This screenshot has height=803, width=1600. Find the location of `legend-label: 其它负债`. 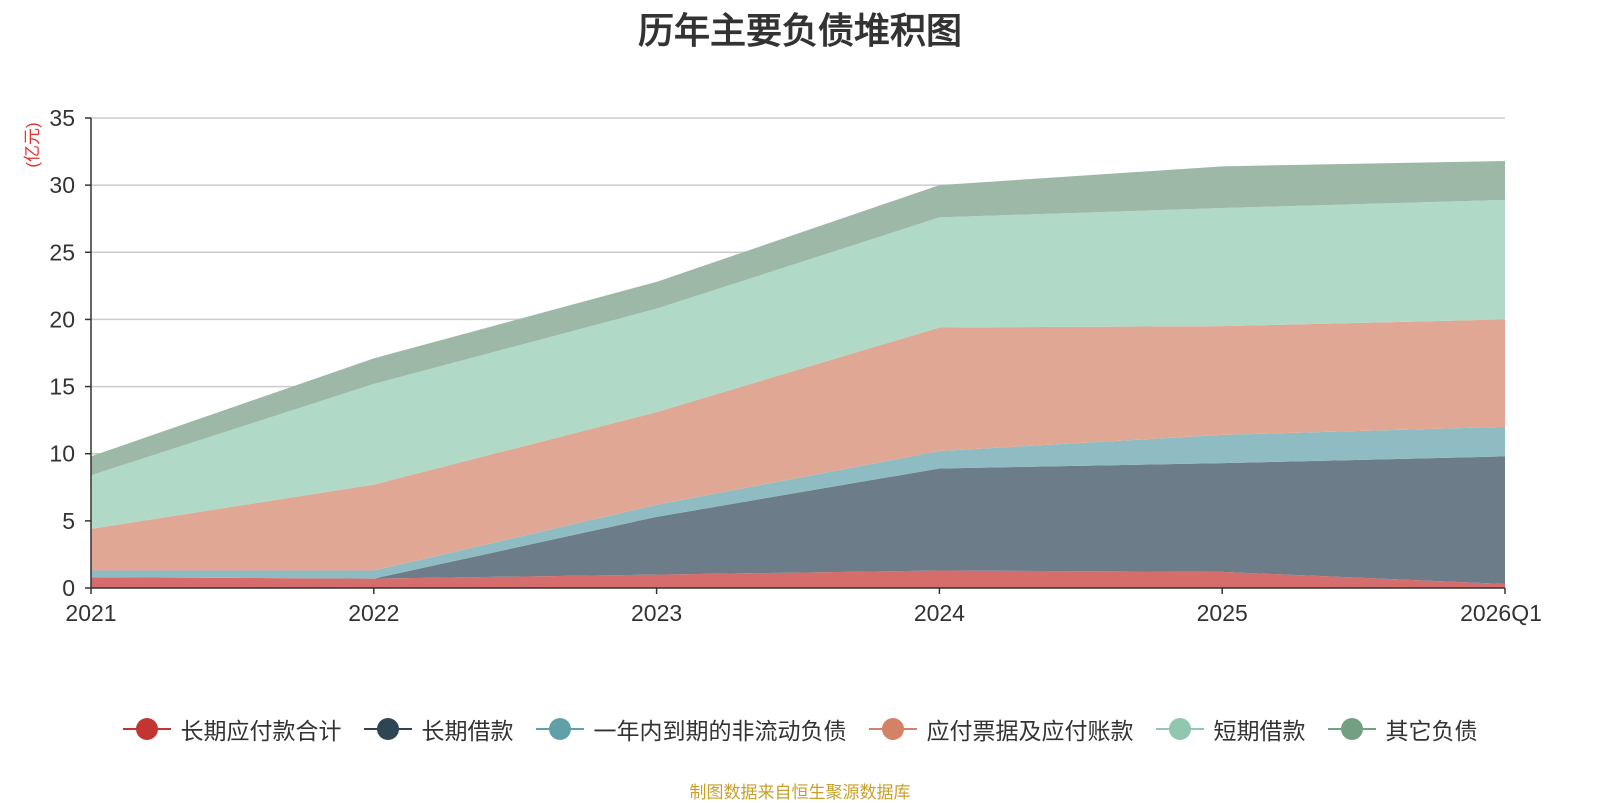

legend-label: 其它负债 is located at coordinates (1431, 731).